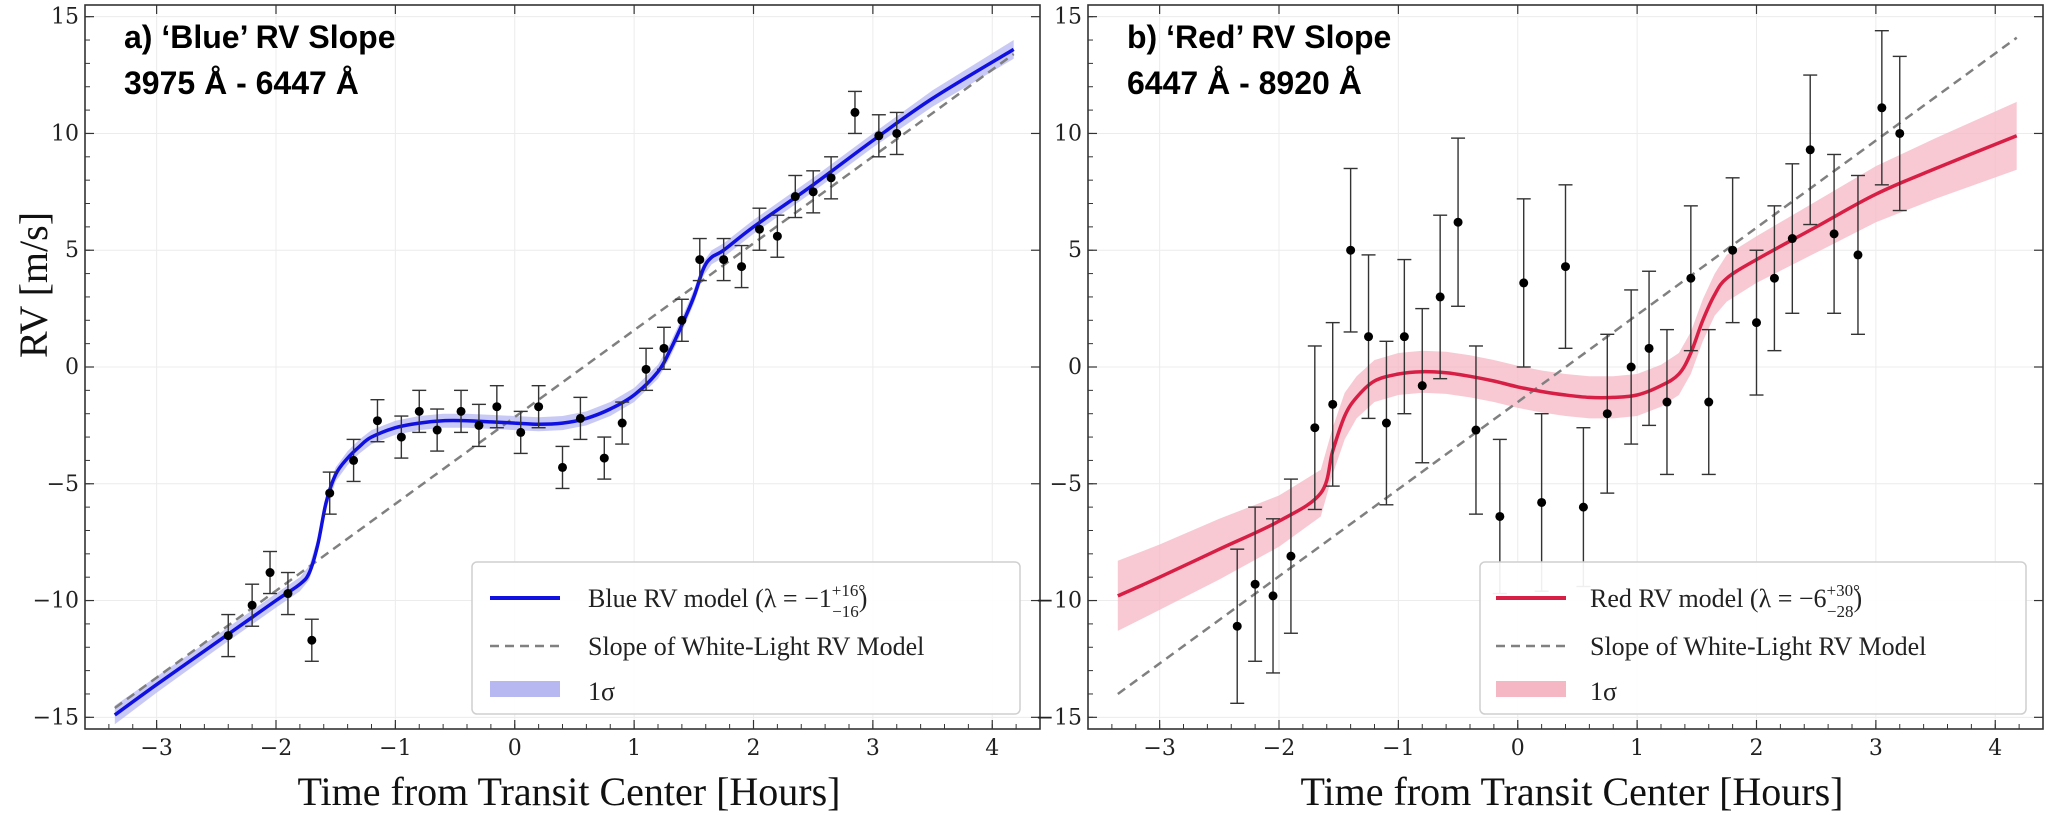 The width and height of the screenshot is (2048, 815). Describe the element at coordinates (1059, 717) in the screenshot. I see `y-tick-label: −15` at that location.